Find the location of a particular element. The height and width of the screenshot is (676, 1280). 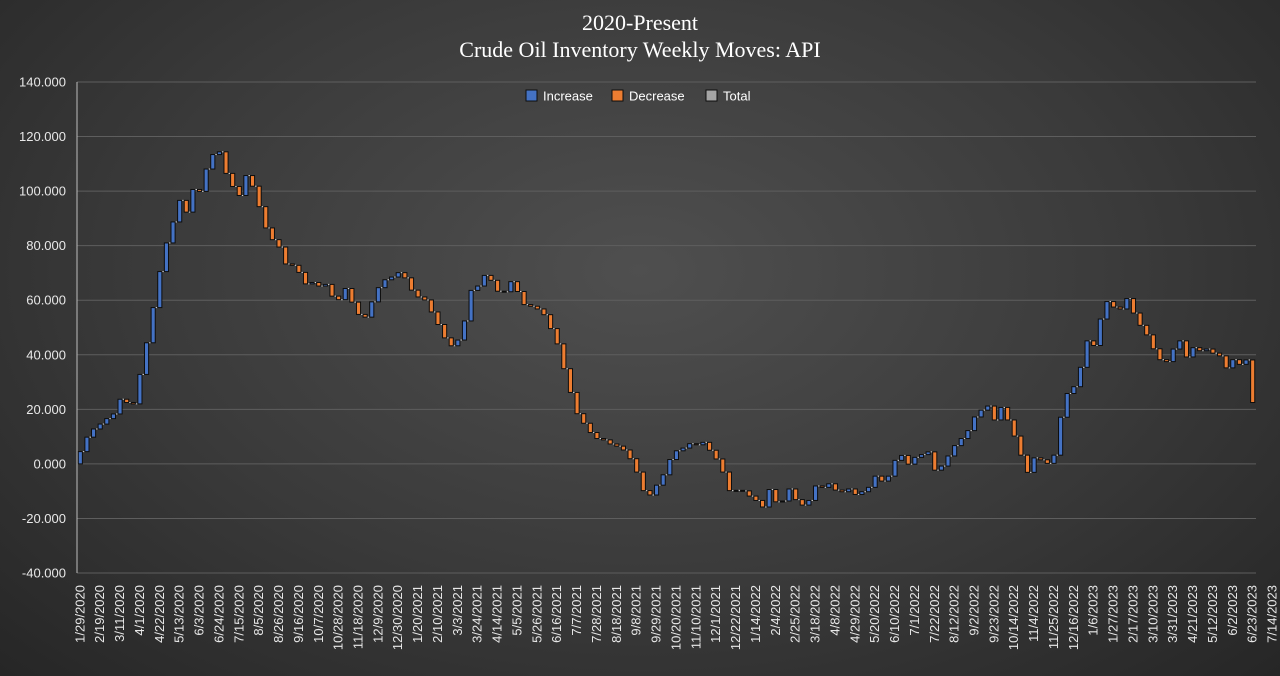

x-tick-label: 4/29/2022 is located at coordinates (854, 614).